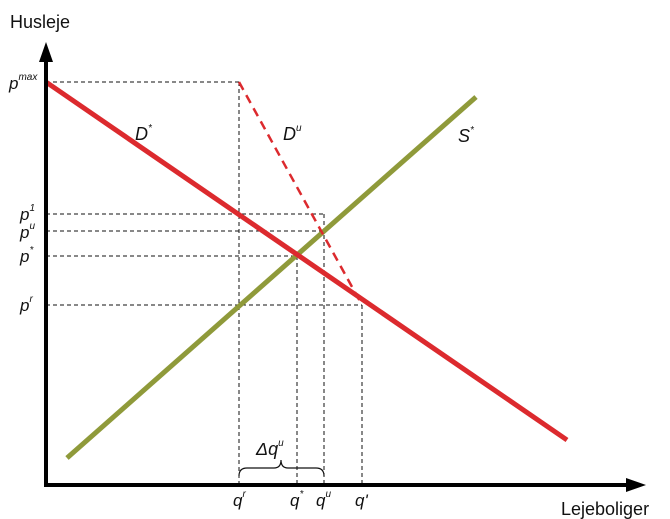  Describe the element at coordinates (300, 193) in the screenshot. I see `demand-curve-d-u` at that location.